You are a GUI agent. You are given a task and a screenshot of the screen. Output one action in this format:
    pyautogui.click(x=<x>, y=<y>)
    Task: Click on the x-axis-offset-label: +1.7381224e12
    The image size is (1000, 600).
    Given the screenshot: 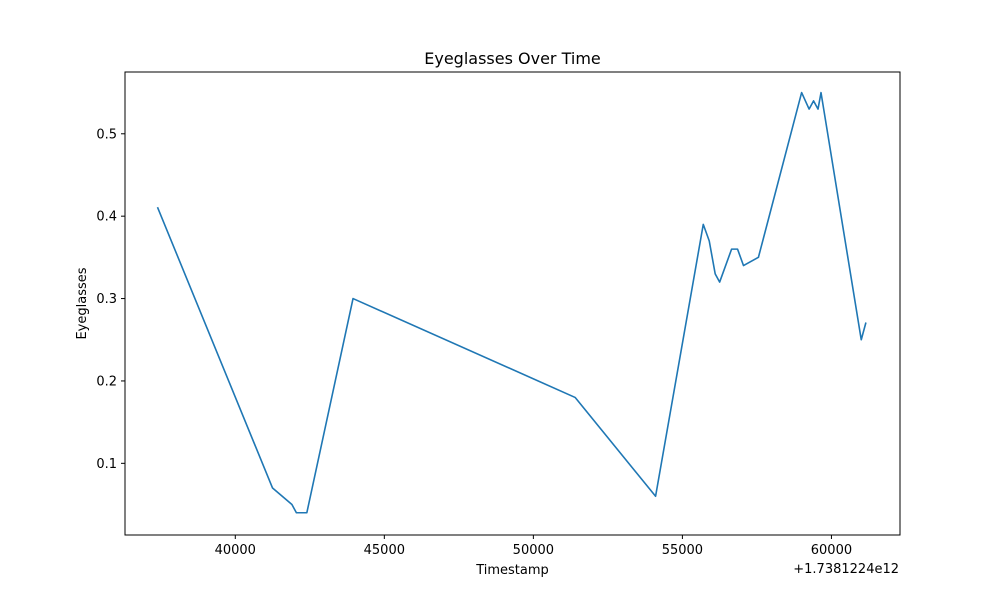 What is the action you would take?
    pyautogui.click(x=846, y=569)
    